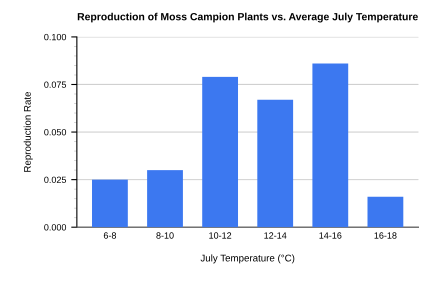 Image resolution: width=427 pixels, height=284 pixels. Describe the element at coordinates (385, 235) in the screenshot. I see `x-tick-label: 16-18` at that location.